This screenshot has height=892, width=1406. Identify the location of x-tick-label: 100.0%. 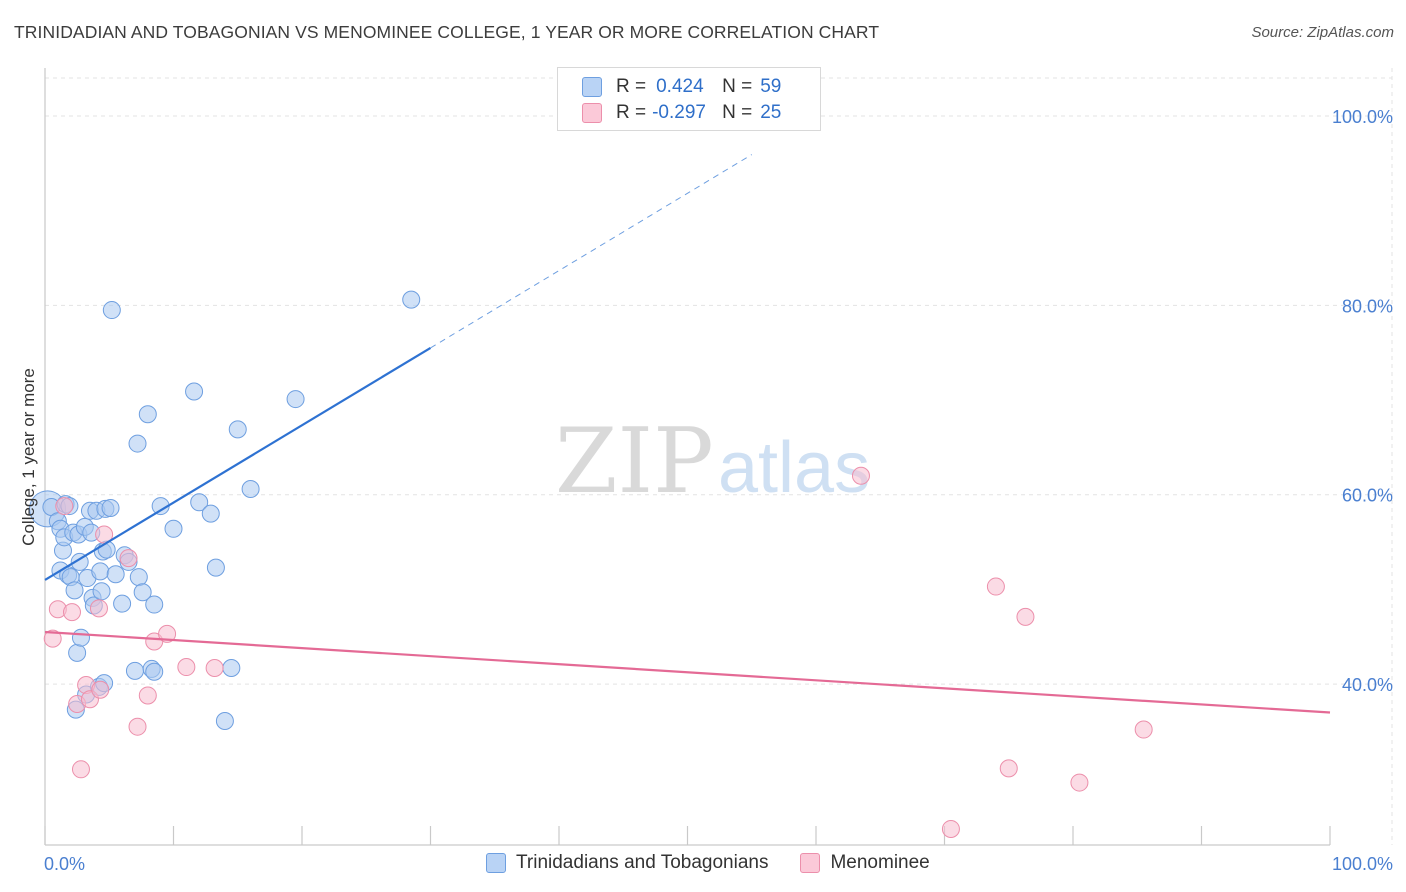
(1362, 864).